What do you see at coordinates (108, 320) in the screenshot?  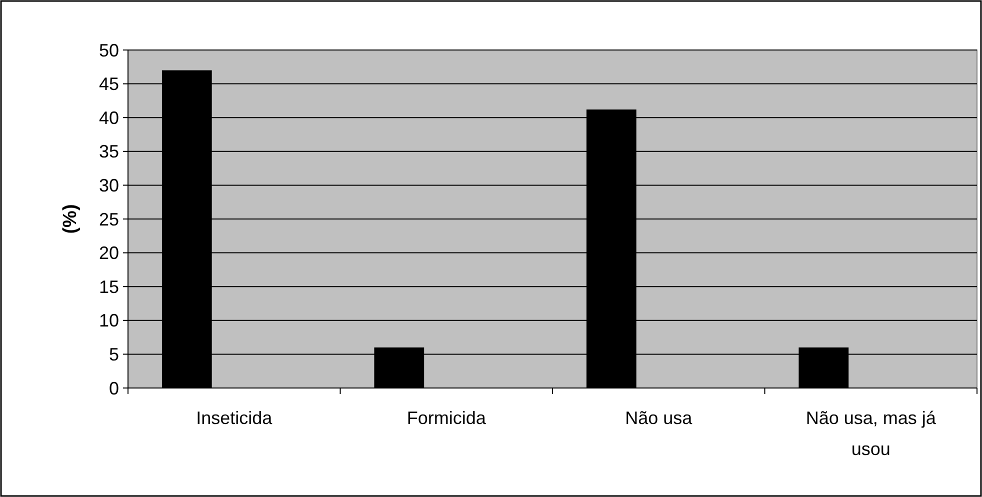 I see `y-tick-label: 10` at bounding box center [108, 320].